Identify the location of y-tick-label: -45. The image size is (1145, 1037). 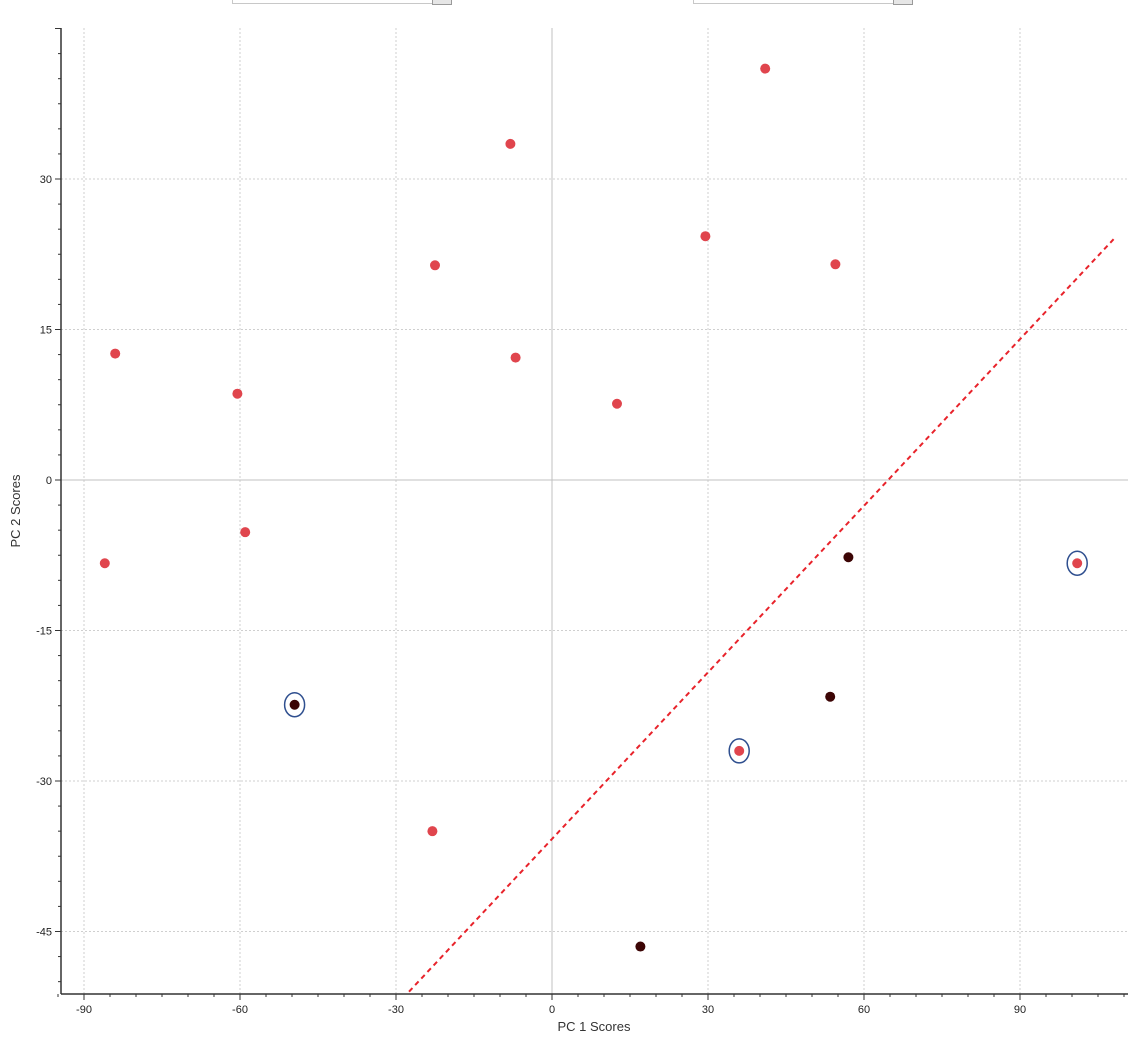
(44, 932).